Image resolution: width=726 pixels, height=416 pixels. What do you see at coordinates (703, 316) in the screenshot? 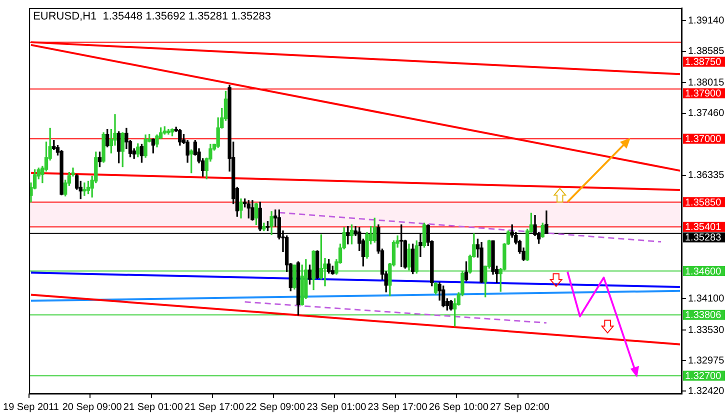
I see `ref-line-label: 1.33806` at bounding box center [703, 316].